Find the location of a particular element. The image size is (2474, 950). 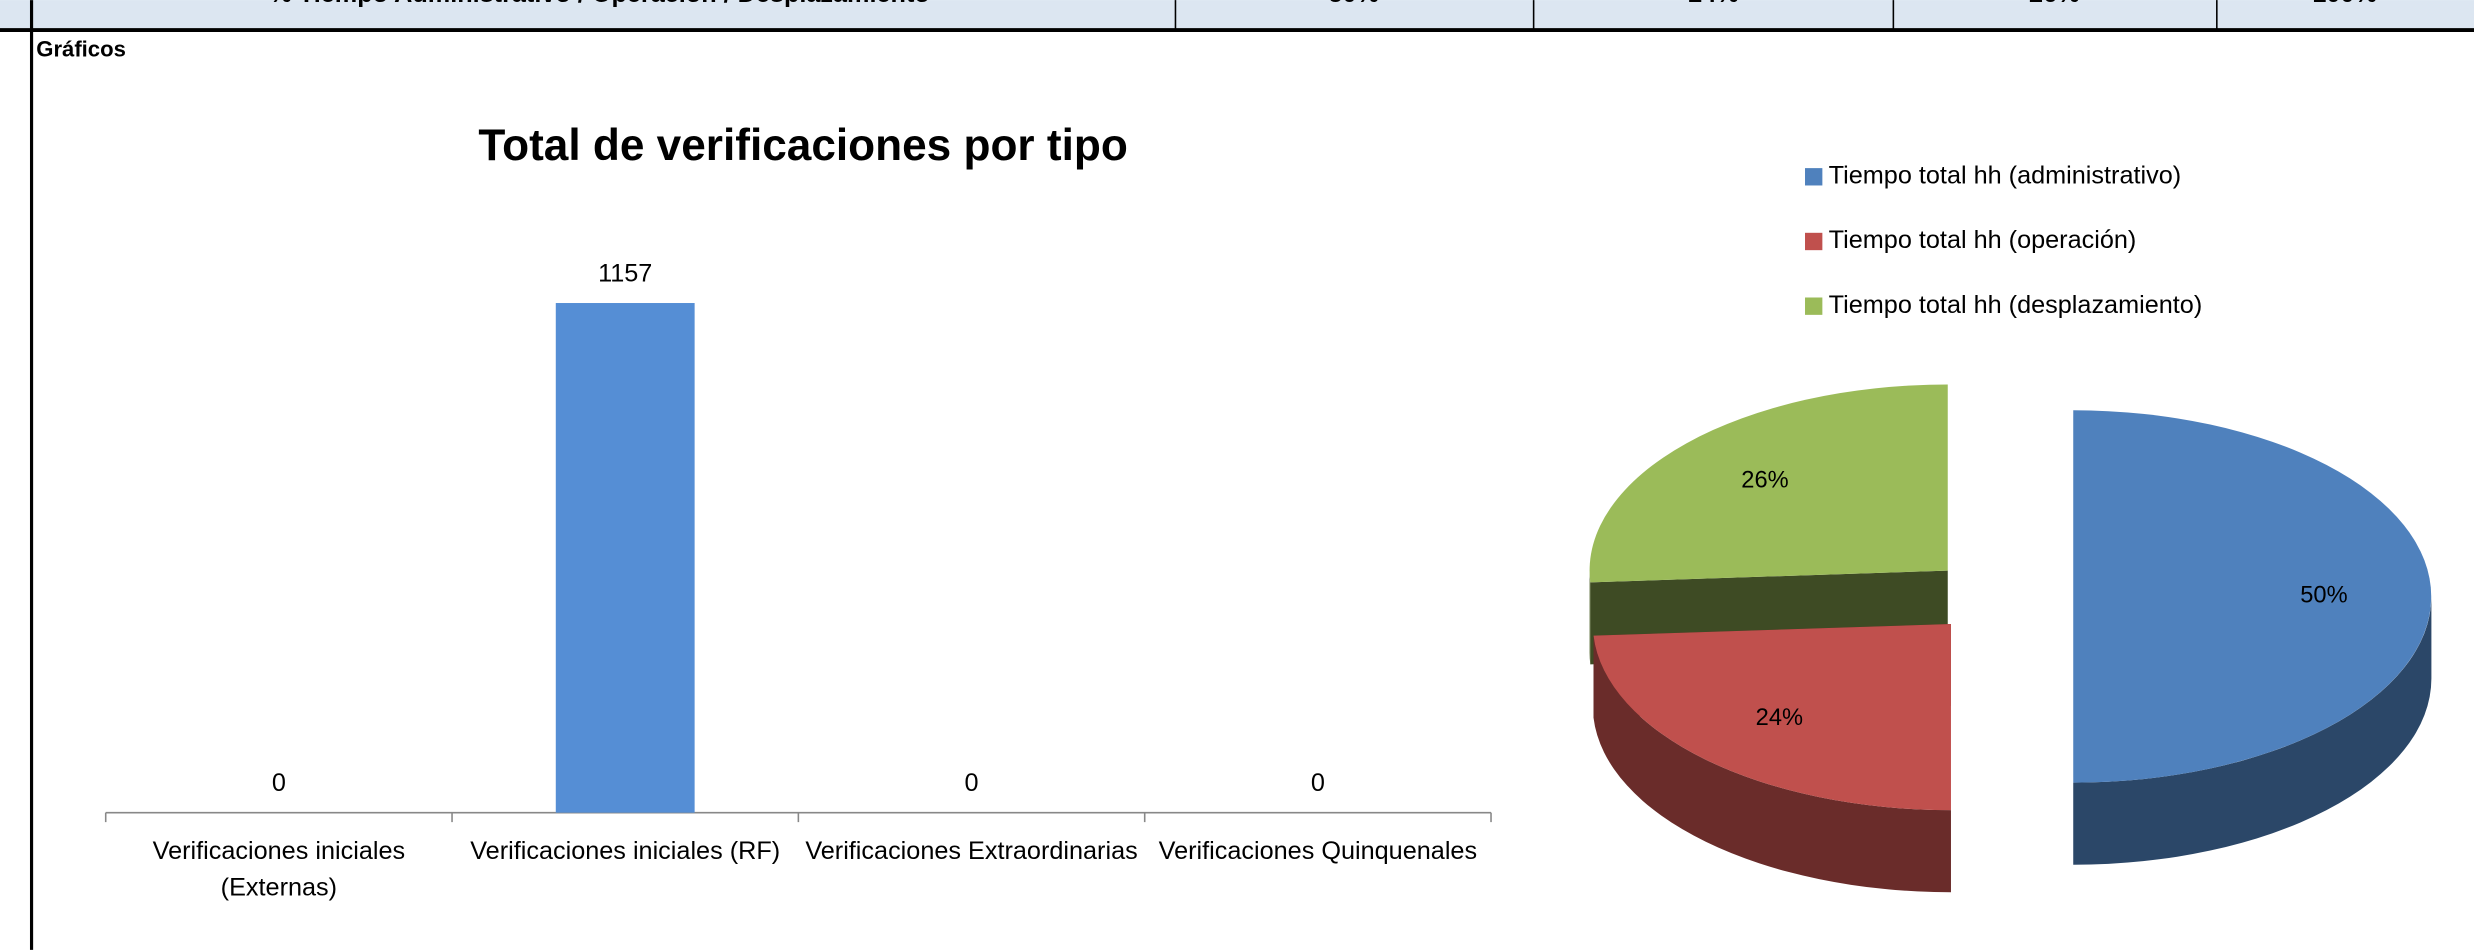

data-label: 26% is located at coordinates (1764, 481).